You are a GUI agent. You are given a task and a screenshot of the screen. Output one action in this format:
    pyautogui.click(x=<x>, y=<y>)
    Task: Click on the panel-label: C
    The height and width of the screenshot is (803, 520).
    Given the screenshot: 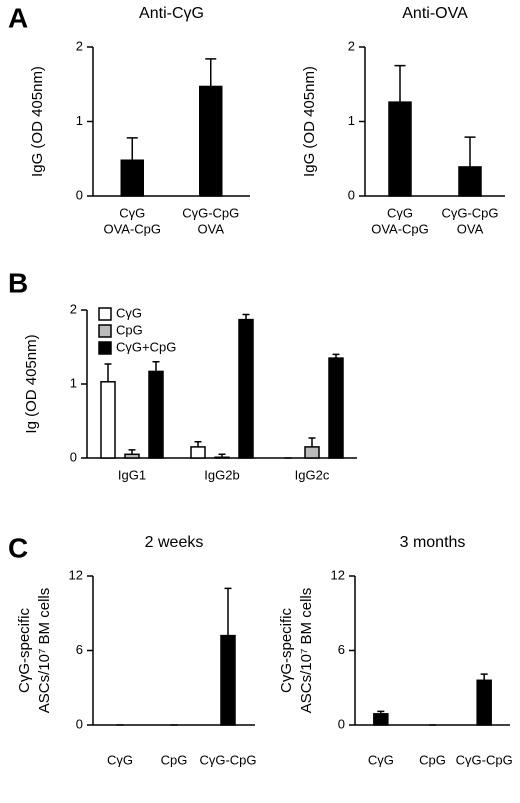 What is the action you would take?
    pyautogui.click(x=18, y=547)
    